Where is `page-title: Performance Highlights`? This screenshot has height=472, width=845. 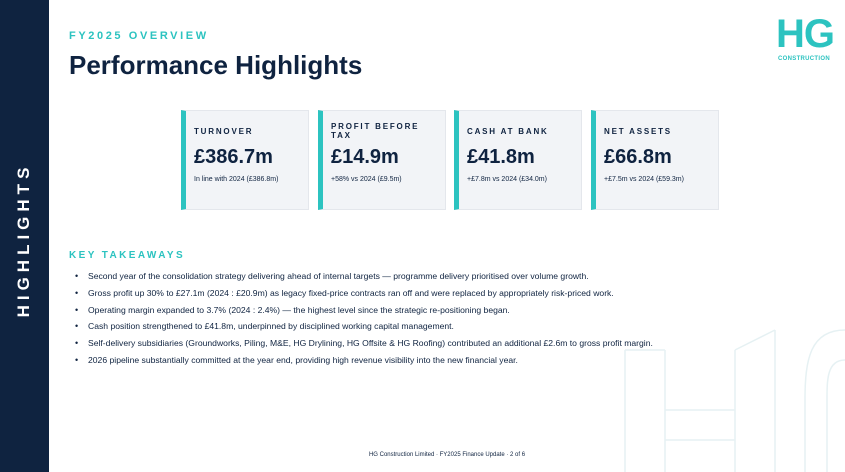 page-title: Performance Highlights is located at coordinates (216, 65).